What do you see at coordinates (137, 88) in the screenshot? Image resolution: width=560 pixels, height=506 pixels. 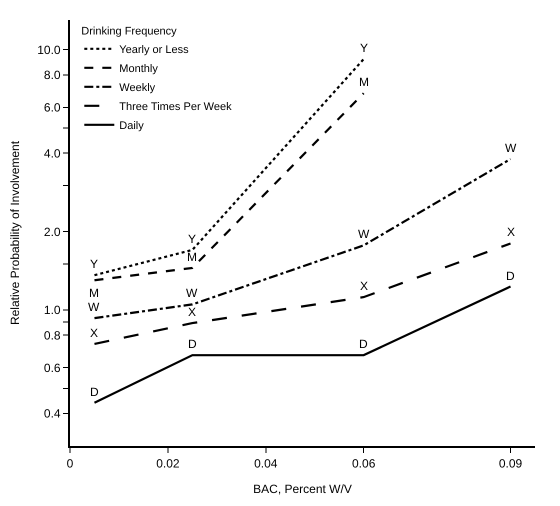 I see `legend-label: Weekly` at bounding box center [137, 88].